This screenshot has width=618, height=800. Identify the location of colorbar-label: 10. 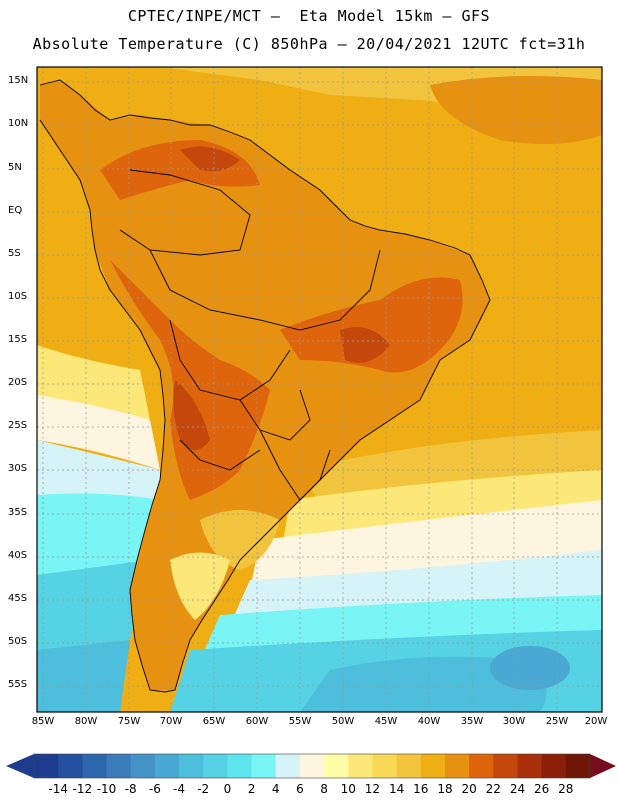
(348, 789).